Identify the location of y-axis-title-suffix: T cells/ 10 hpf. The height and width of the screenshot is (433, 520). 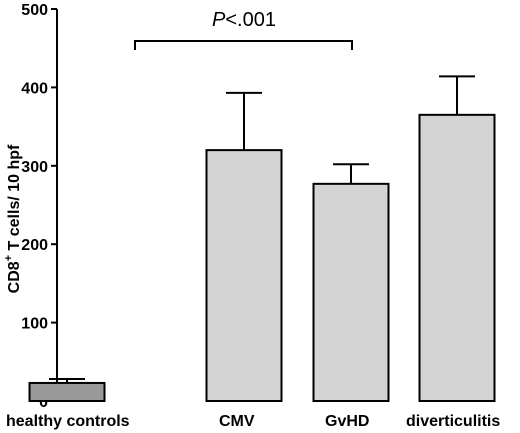
(14, 199).